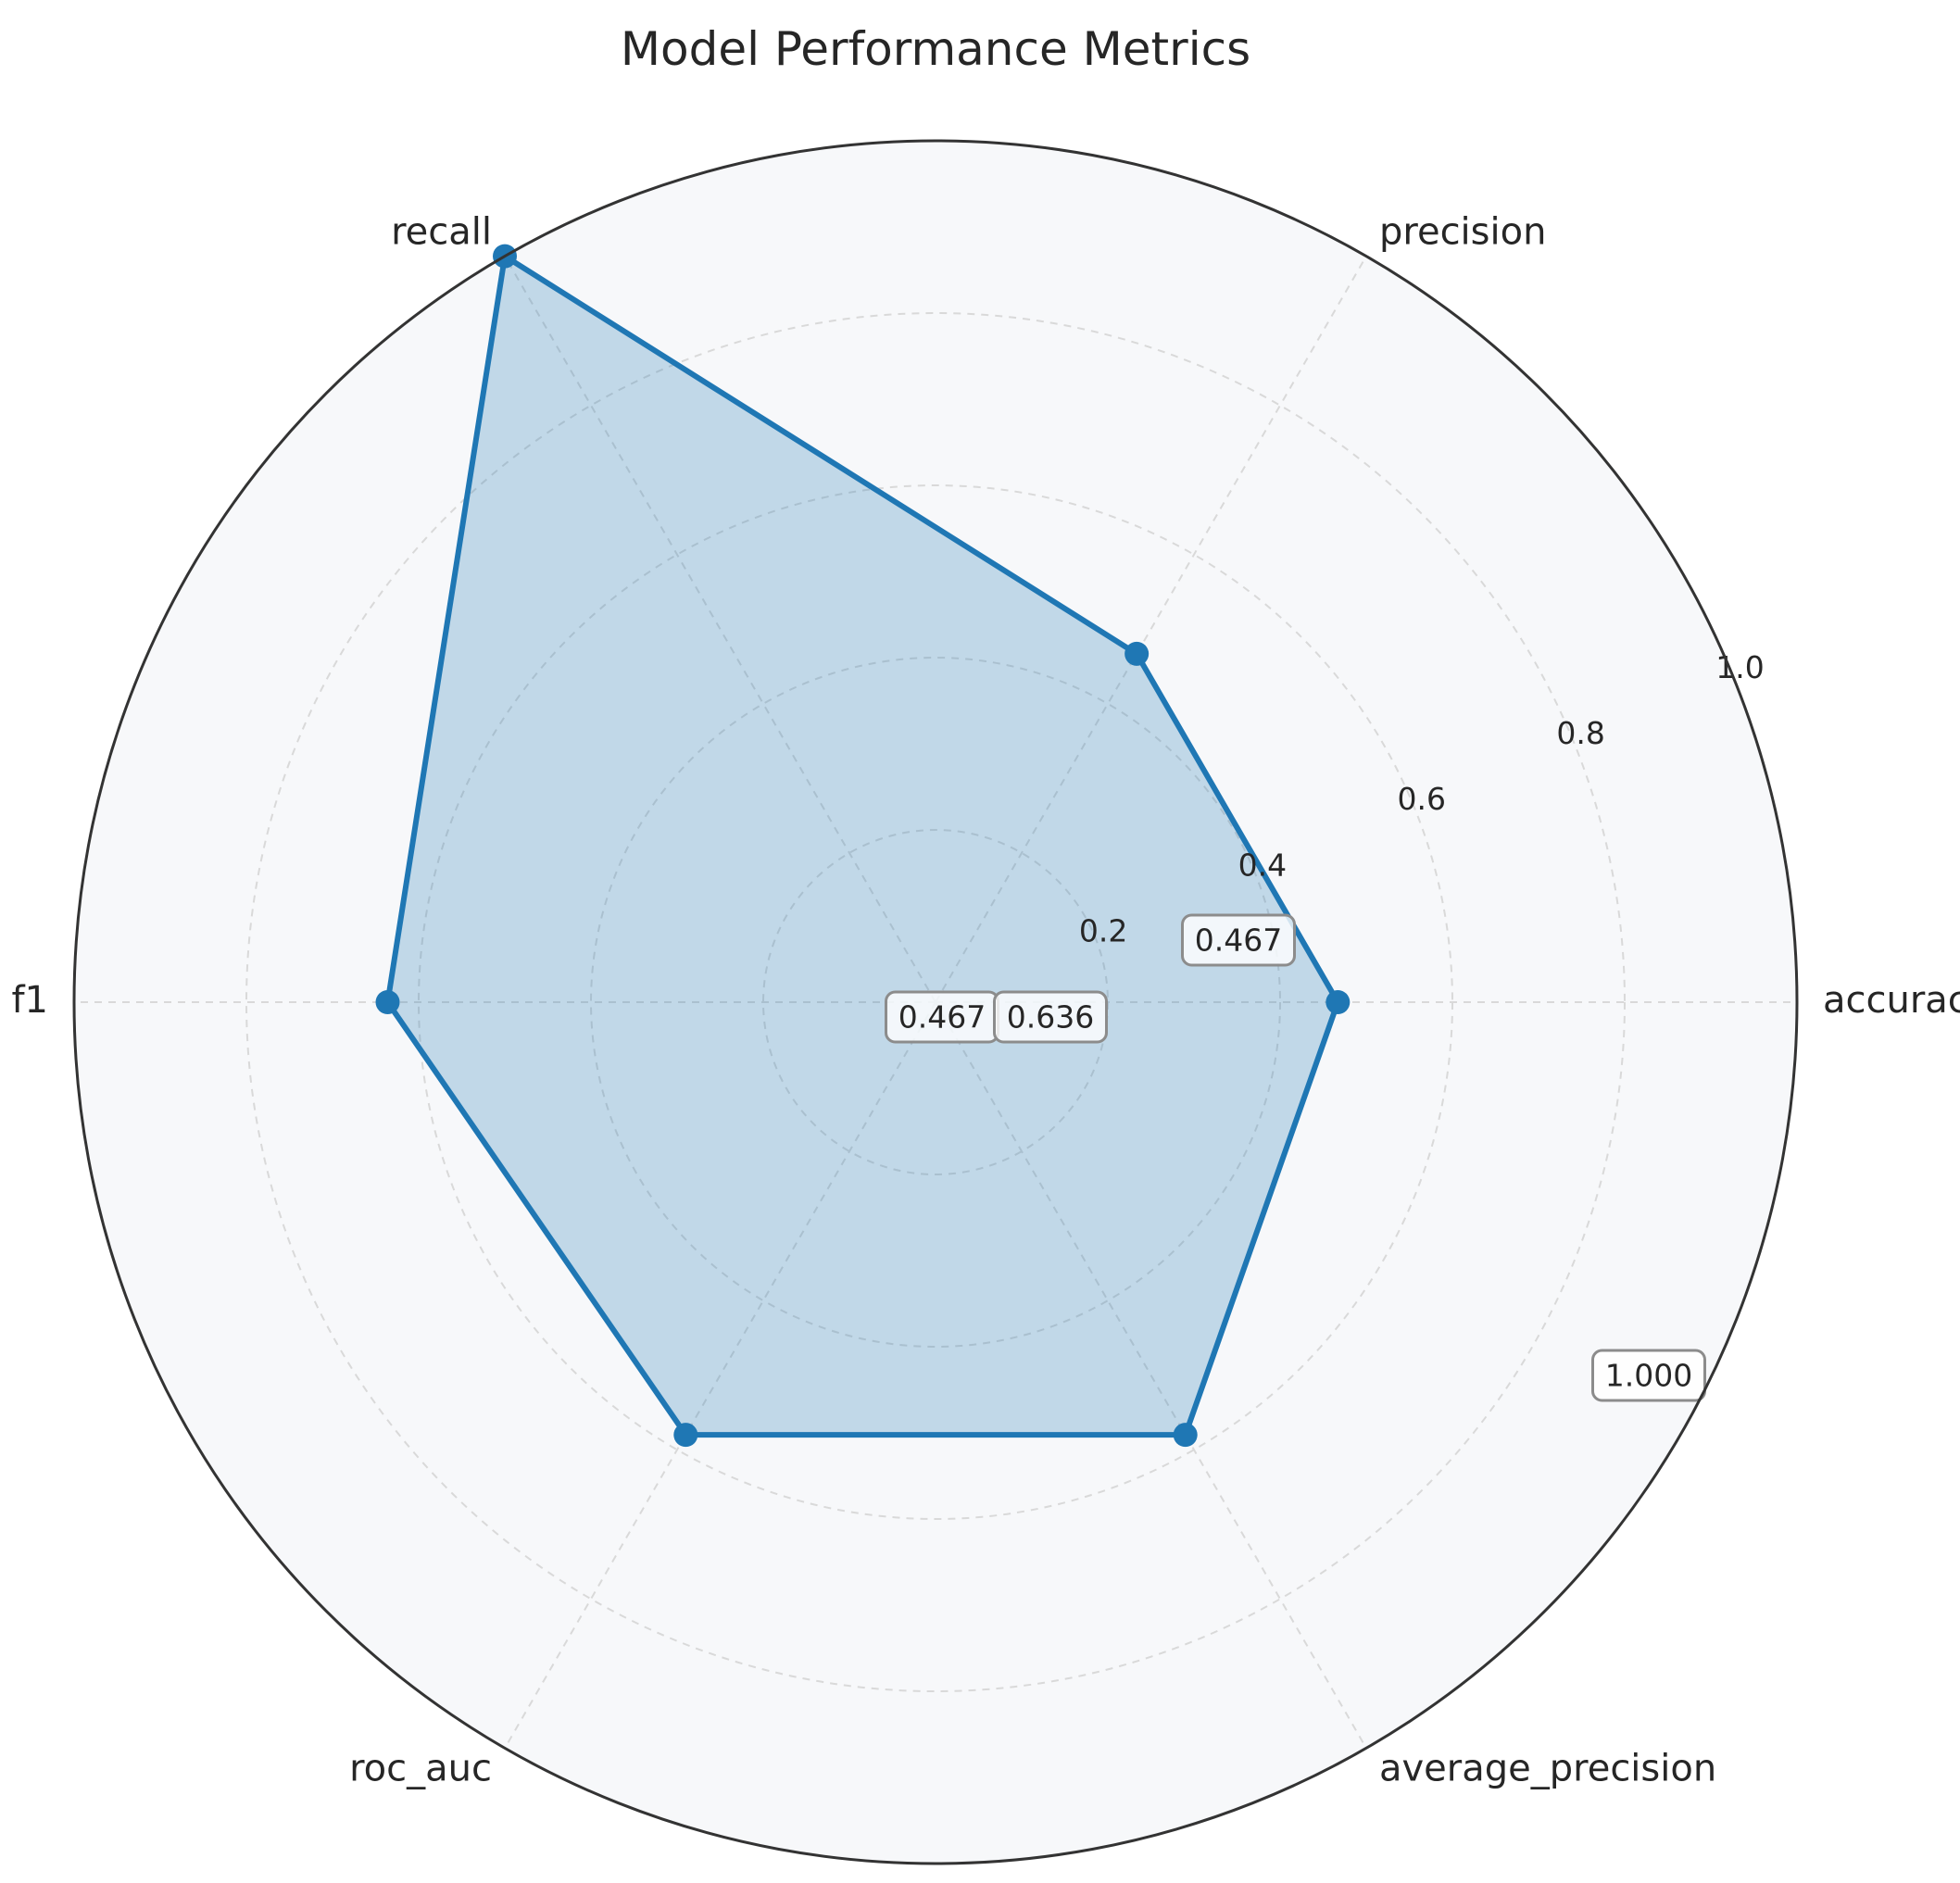 The height and width of the screenshot is (1883, 1960). I want to click on data-point-roc_auc, so click(685, 1435).